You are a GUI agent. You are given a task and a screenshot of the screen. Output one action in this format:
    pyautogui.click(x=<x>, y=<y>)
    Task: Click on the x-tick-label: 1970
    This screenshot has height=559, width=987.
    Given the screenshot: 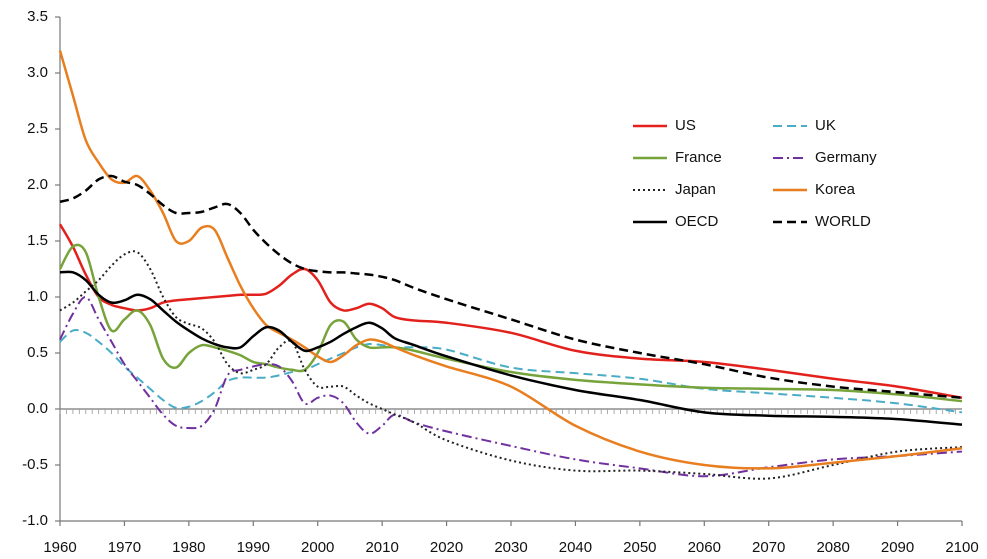 What is the action you would take?
    pyautogui.click(x=124, y=547)
    